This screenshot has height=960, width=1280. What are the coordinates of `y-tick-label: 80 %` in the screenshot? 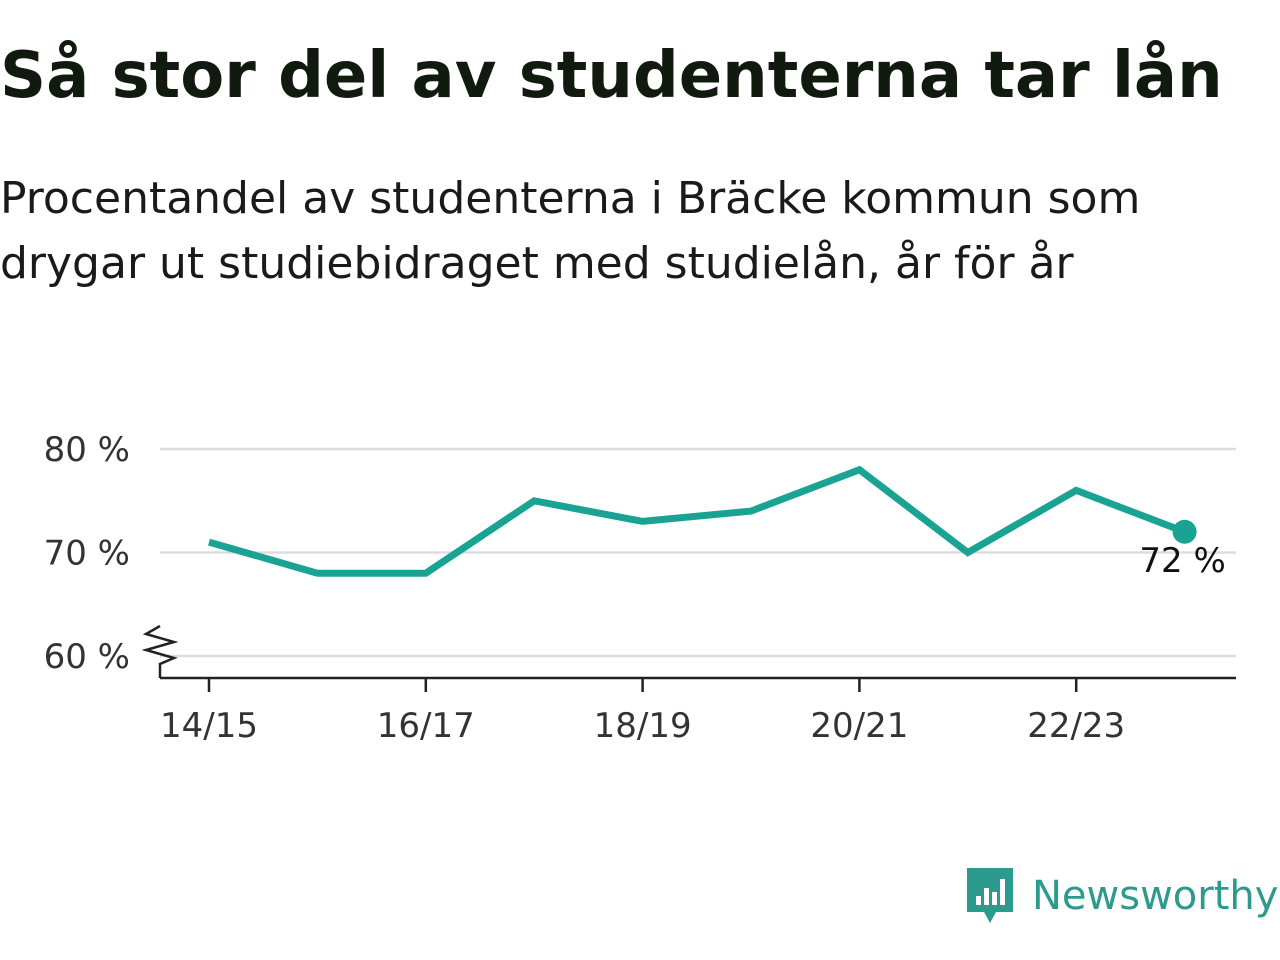 It's located at (87, 450).